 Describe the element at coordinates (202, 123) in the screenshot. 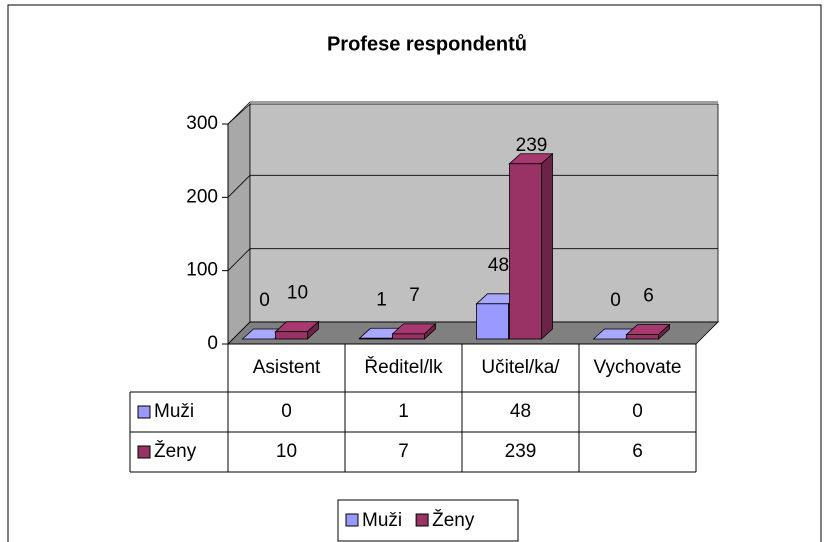

I see `y-tick-label: 300` at that location.